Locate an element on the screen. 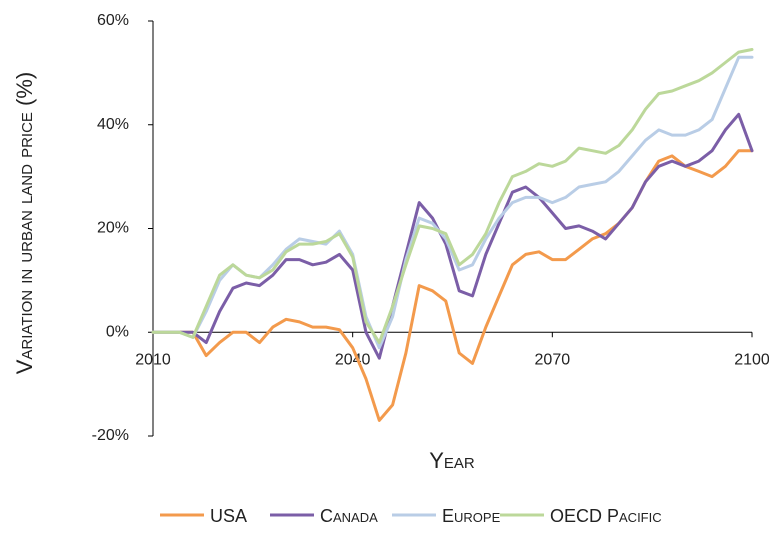  x-tick-label: 2010 is located at coordinates (153, 359).